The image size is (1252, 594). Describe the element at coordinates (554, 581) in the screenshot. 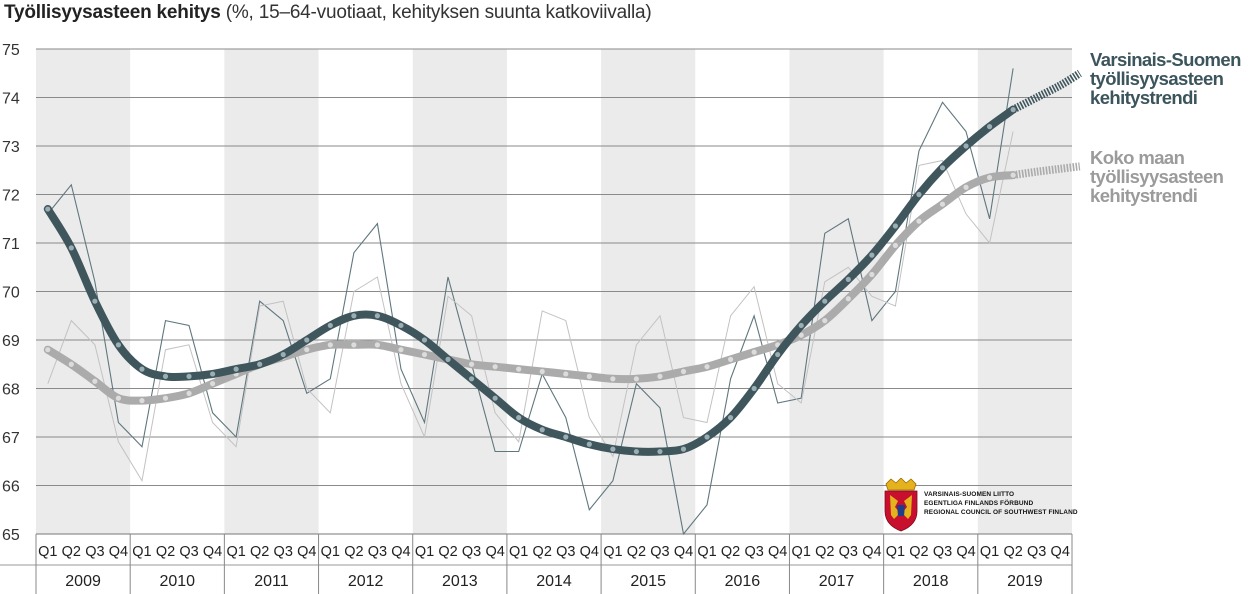

I see `x-tick-year: 2014` at that location.